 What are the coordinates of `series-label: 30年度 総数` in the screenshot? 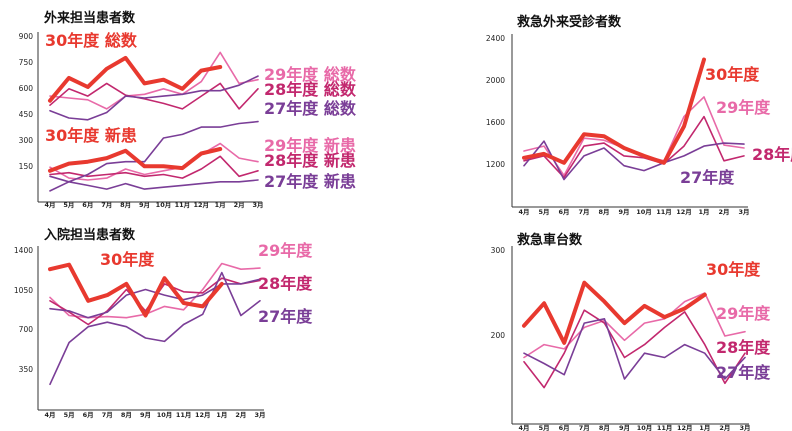 It's located at (91, 40).